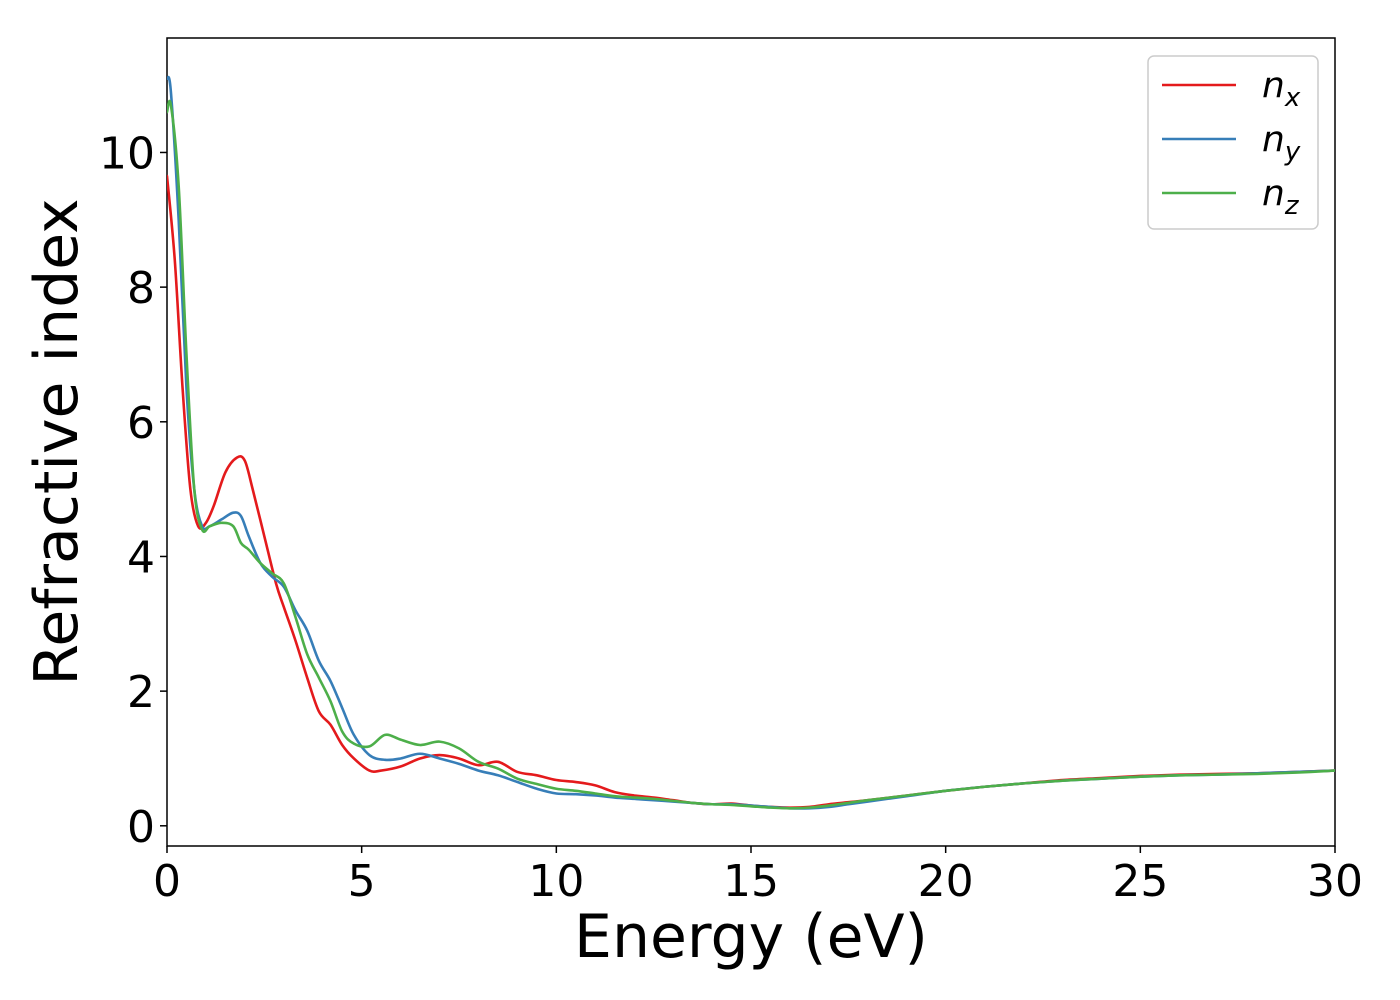 This screenshot has height=1000, width=1400. I want to click on legend-label-nz: nz, so click(1281, 197).